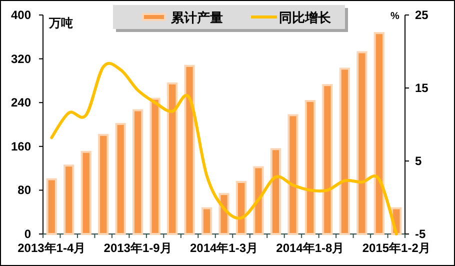  What do you see at coordinates (21, 59) in the screenshot?
I see `y-tick-label: 320` at bounding box center [21, 59].